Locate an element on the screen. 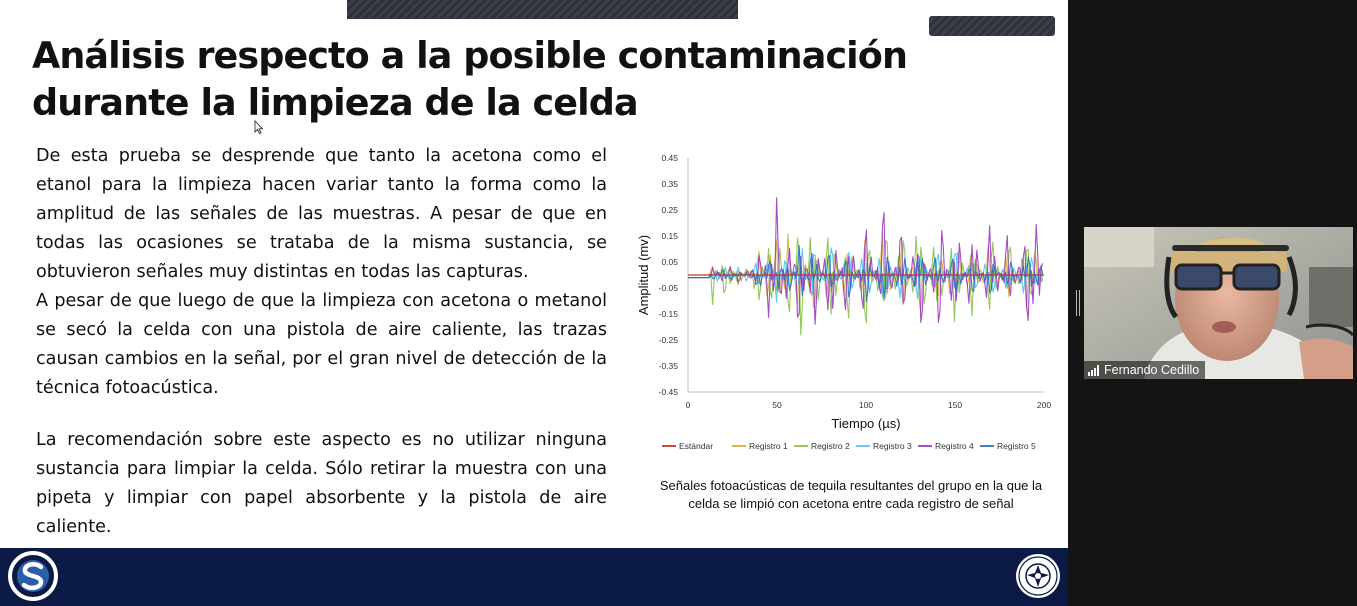 Image resolution: width=1357 pixels, height=606 pixels. y-axis-title: Amplitud (mv) is located at coordinates (643, 275).